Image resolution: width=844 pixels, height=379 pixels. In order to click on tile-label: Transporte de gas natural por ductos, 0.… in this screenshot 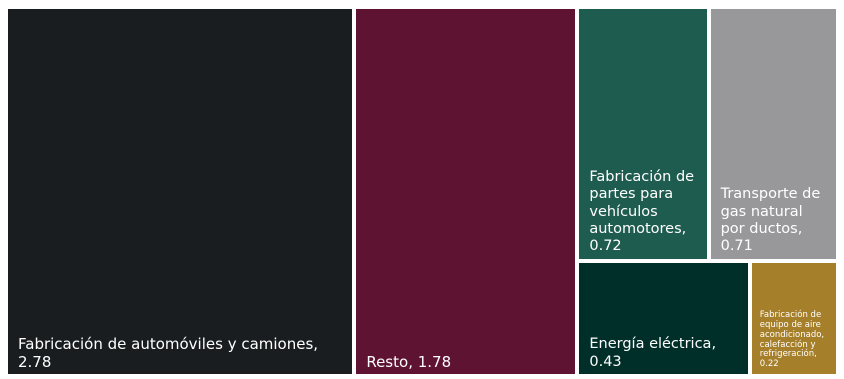, I will do `click(775, 221)`.